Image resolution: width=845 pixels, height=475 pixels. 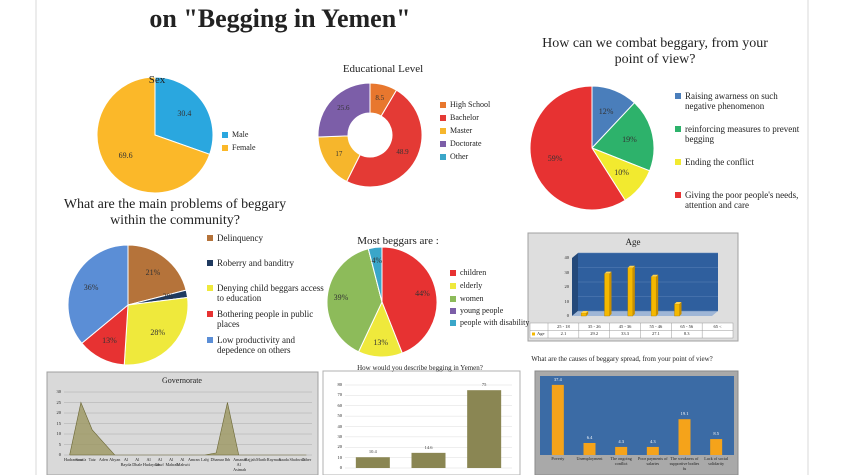 What do you see at coordinates (398, 241) in the screenshot?
I see `chart-title: Most beggars are :` at bounding box center [398, 241].